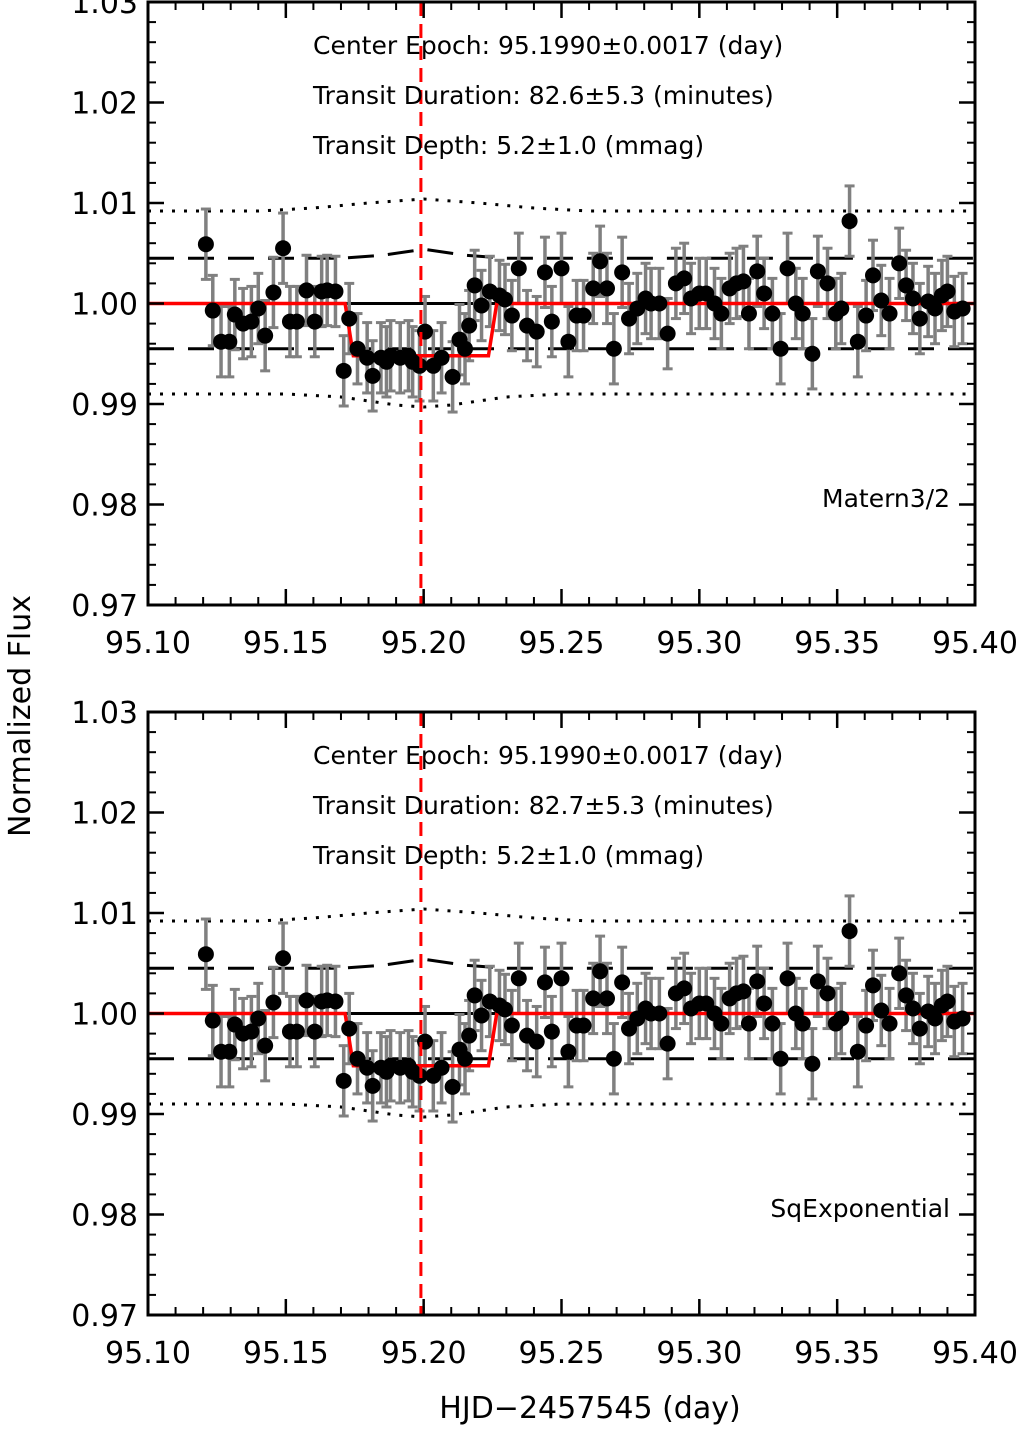  Describe the element at coordinates (837, 1353) in the screenshot. I see `x-tick-label: 95.35` at that location.